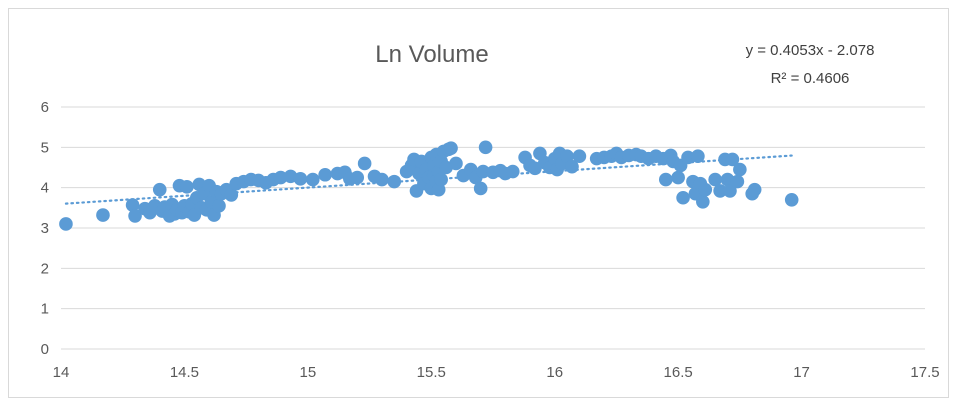 The image size is (957, 406). Describe the element at coordinates (678, 372) in the screenshot. I see `x-tick-label: 16.5` at that location.